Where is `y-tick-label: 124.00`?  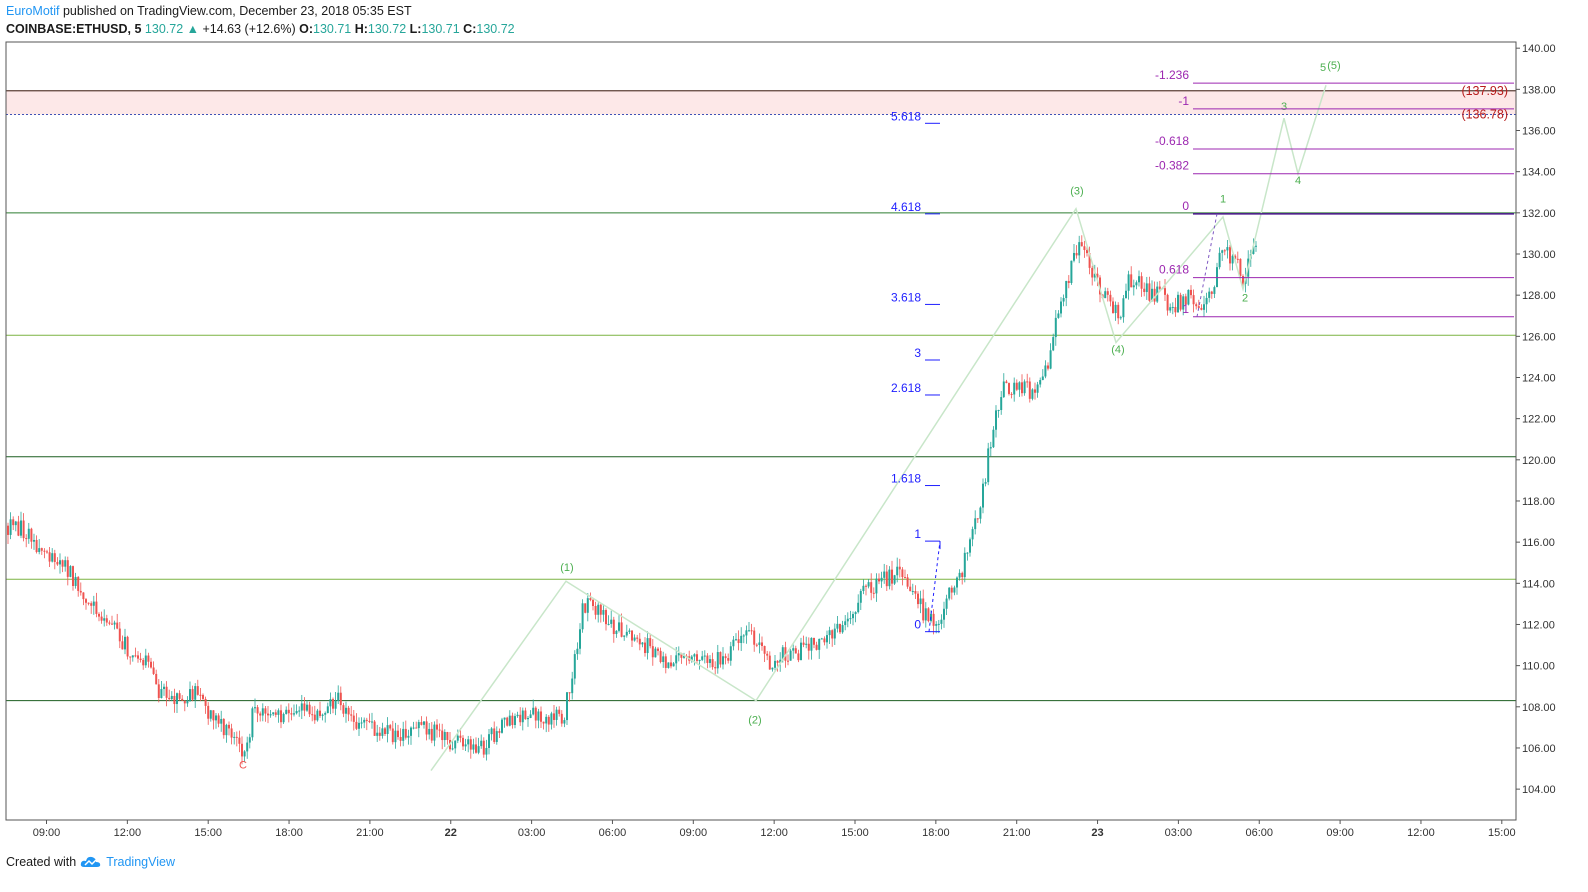
y-tick-label: 124.00 is located at coordinates (1539, 378).